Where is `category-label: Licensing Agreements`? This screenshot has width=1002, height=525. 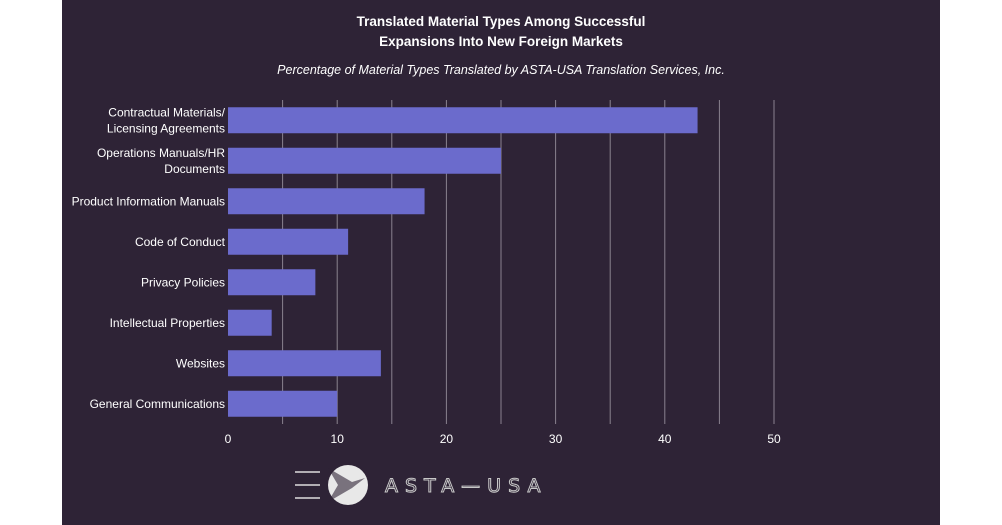
category-label: Licensing Agreements is located at coordinates (166, 128).